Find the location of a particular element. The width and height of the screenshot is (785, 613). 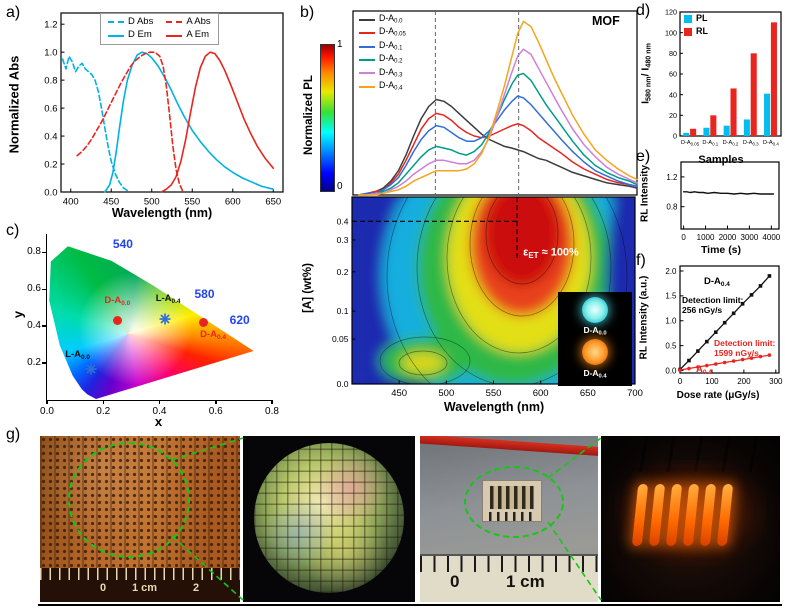

panel-d-label: d) is located at coordinates (643, 10).